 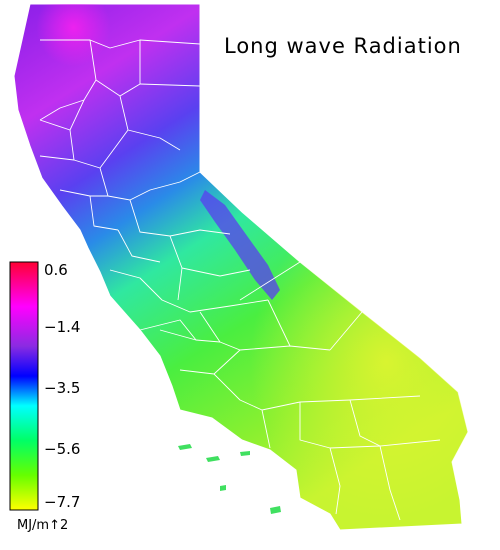 I want to click on legend-color-bar, so click(x=24, y=386).